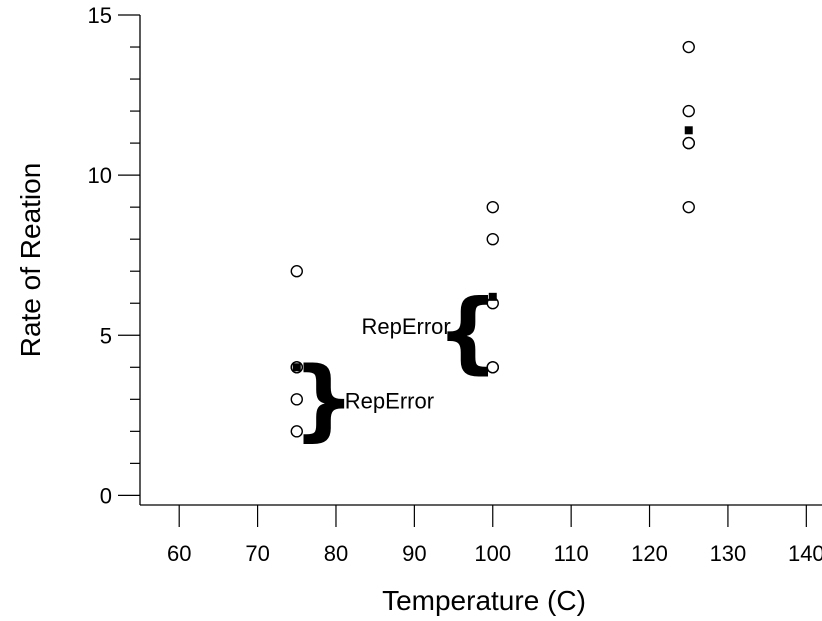 This screenshot has width=822, height=621. What do you see at coordinates (492, 553) in the screenshot?
I see `x-tick-label: 100` at bounding box center [492, 553].